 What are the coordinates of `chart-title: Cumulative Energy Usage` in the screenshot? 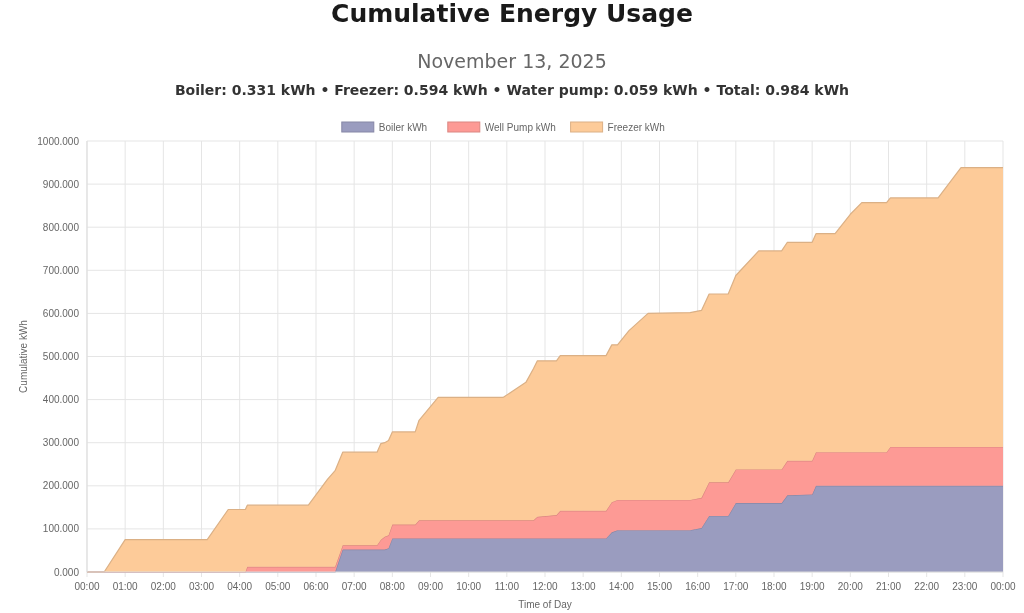 It's located at (512, 14).